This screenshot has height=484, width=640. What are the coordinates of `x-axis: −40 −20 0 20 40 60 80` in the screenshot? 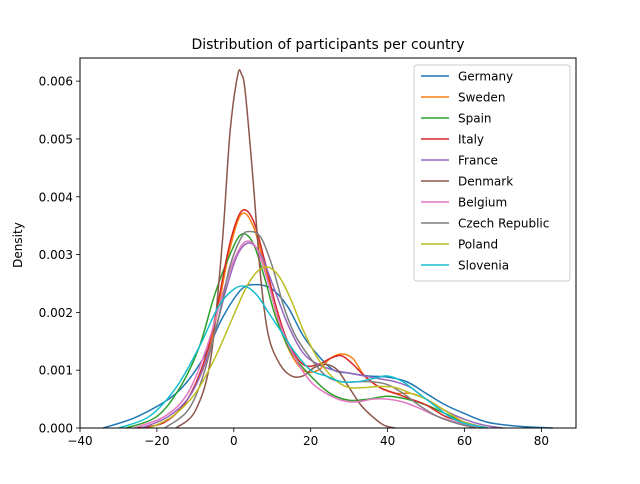 It's located at (308, 438).